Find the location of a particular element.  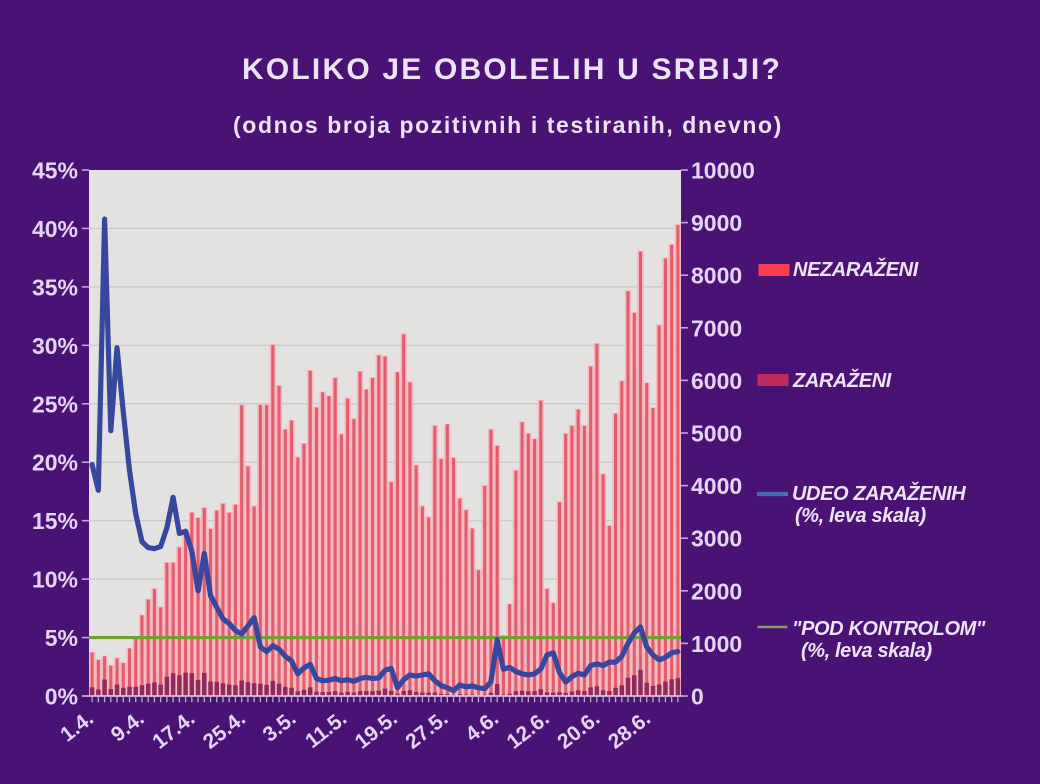

svg-text: ZARAŽENI is located at coordinates (842, 380).